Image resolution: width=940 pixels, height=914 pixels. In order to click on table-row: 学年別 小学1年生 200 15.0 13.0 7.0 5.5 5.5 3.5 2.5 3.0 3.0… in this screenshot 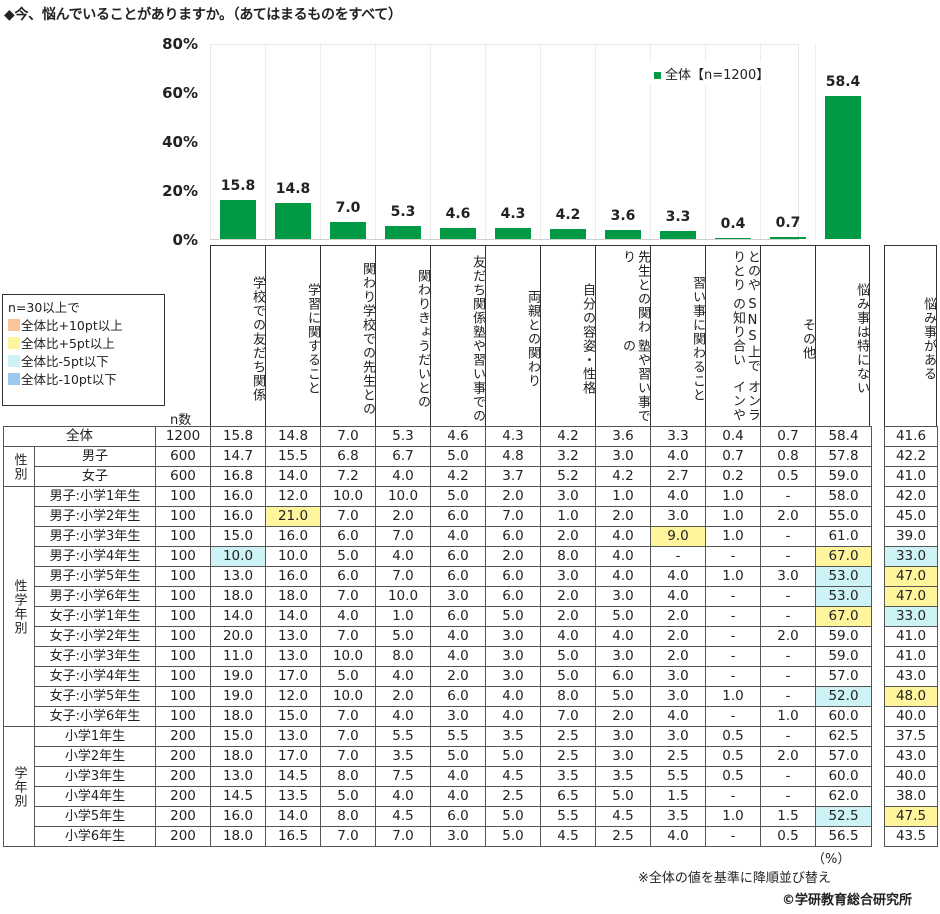, I will do `click(437, 786)`.